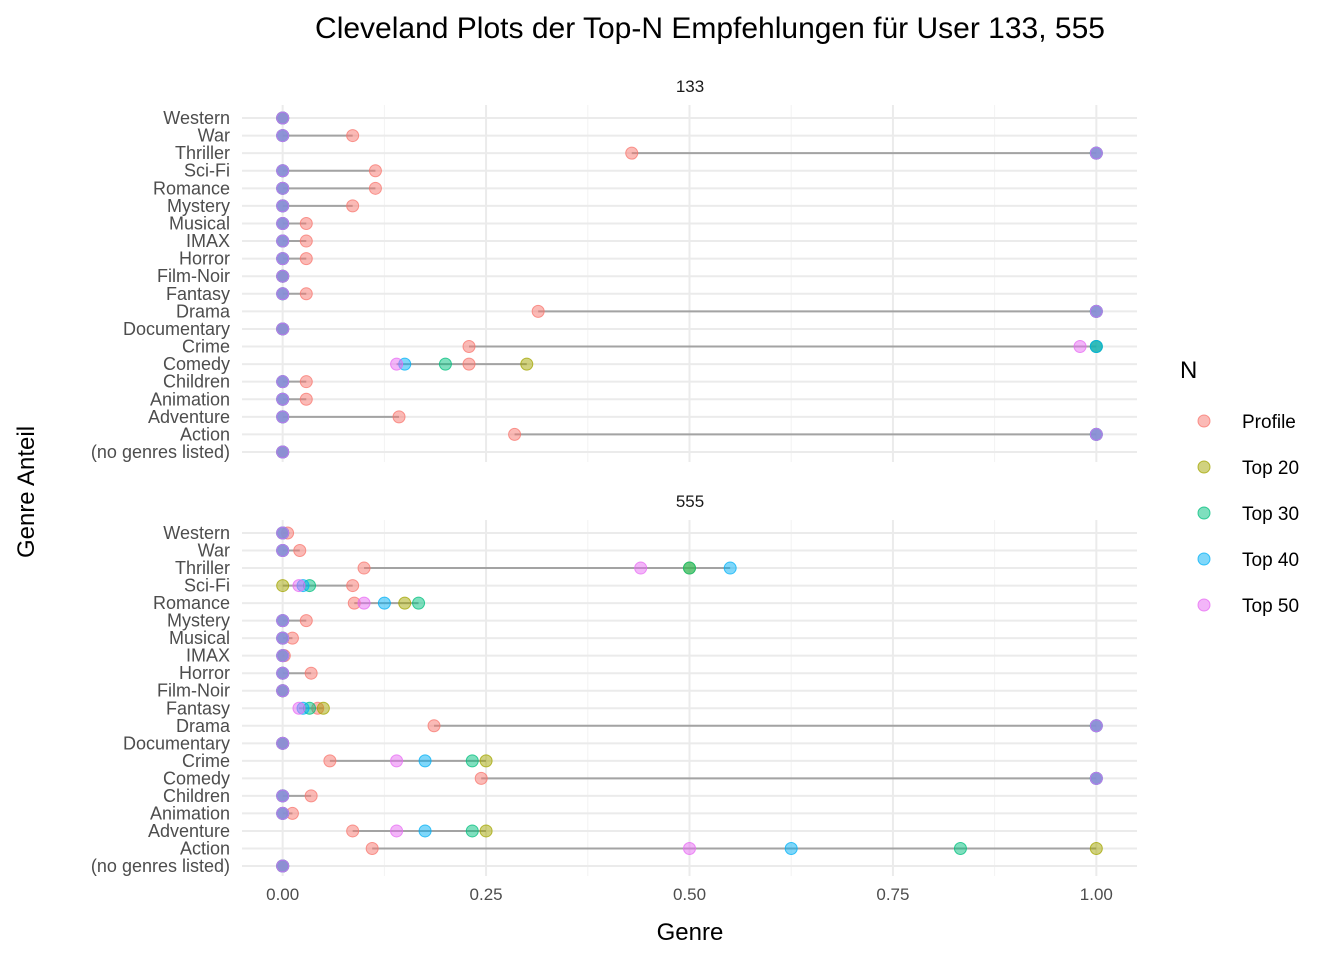  I want to click on point-top-30-comedy, so click(445, 364).